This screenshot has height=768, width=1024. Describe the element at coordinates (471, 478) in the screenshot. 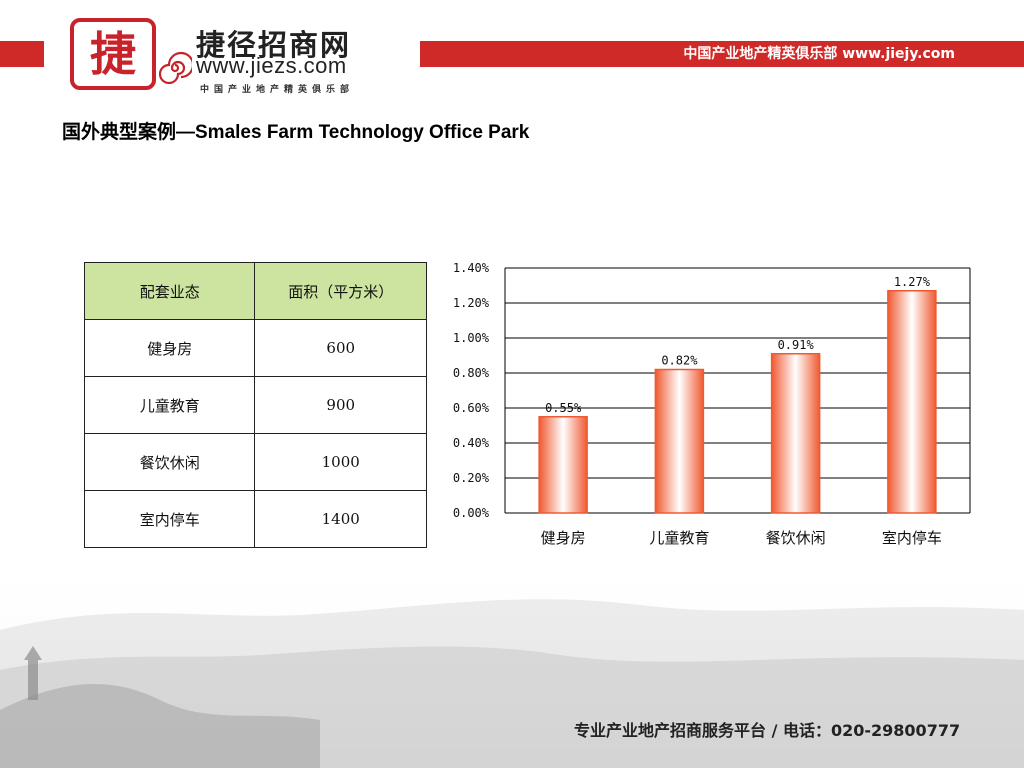

I see `y-tick-label: 0.20%` at that location.